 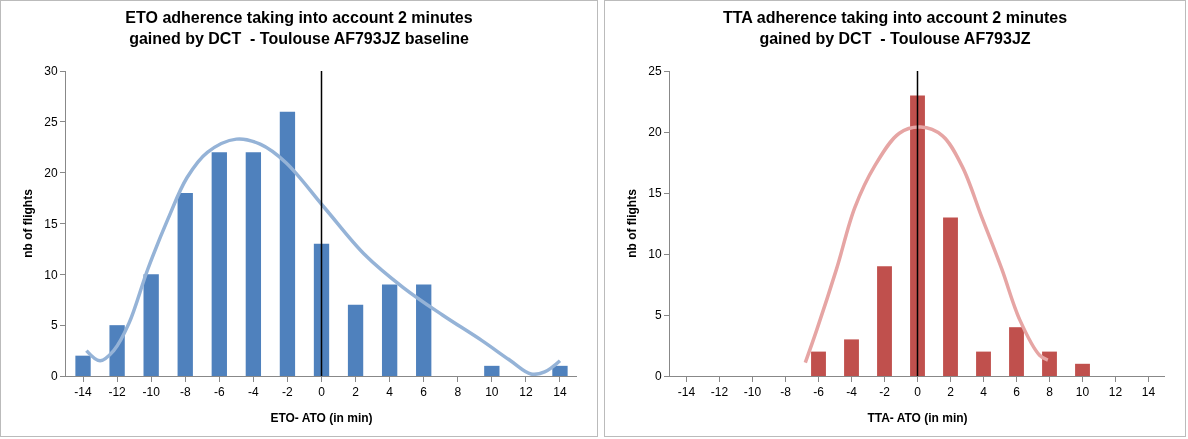 I want to click on x-axis-title: TTA- ATO (in min), so click(x=917, y=418).